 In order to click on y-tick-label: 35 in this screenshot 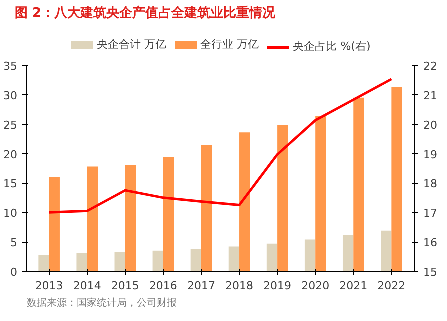, I will do `click(11, 66)`.